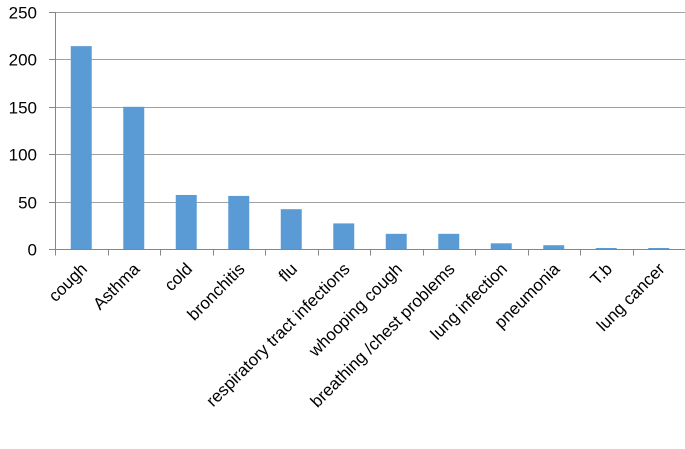  I want to click on y-tick-label: 150, so click(23, 108).